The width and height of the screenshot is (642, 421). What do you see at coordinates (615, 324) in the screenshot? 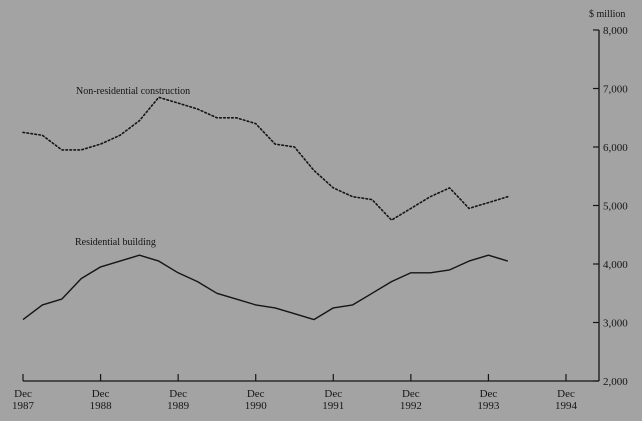
I see `y-tick-label: 3,000` at bounding box center [615, 324].